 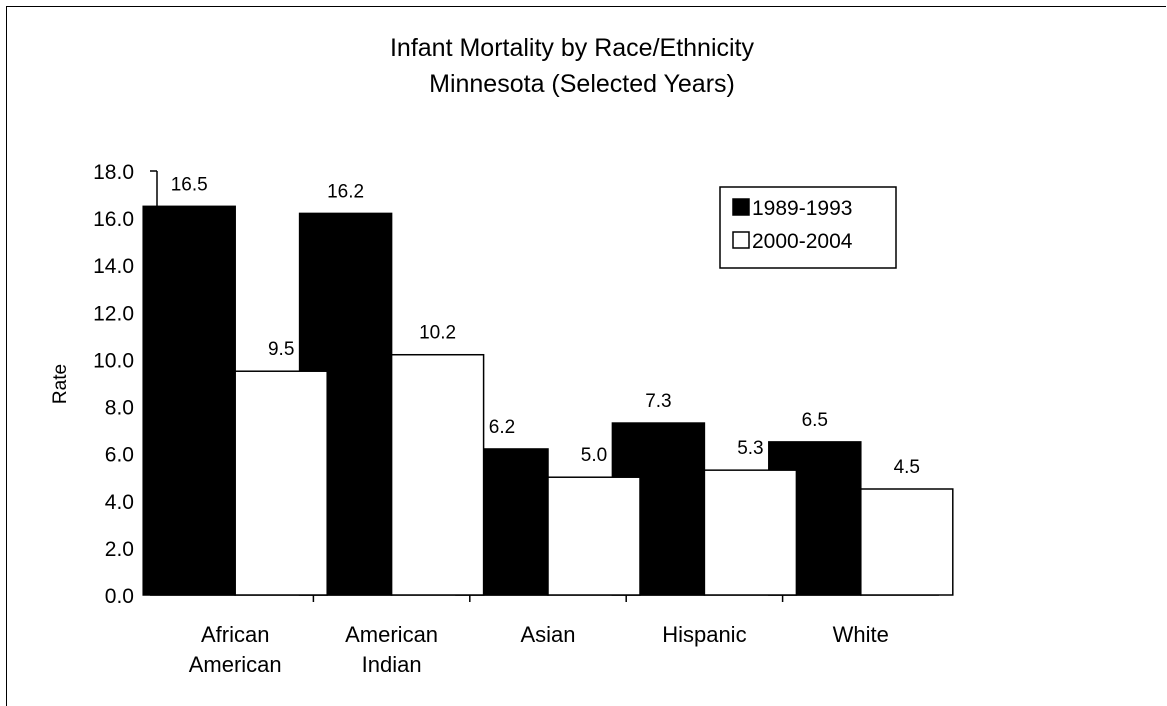 What do you see at coordinates (119, 596) in the screenshot?
I see `y-tick-label: 0.0` at bounding box center [119, 596].